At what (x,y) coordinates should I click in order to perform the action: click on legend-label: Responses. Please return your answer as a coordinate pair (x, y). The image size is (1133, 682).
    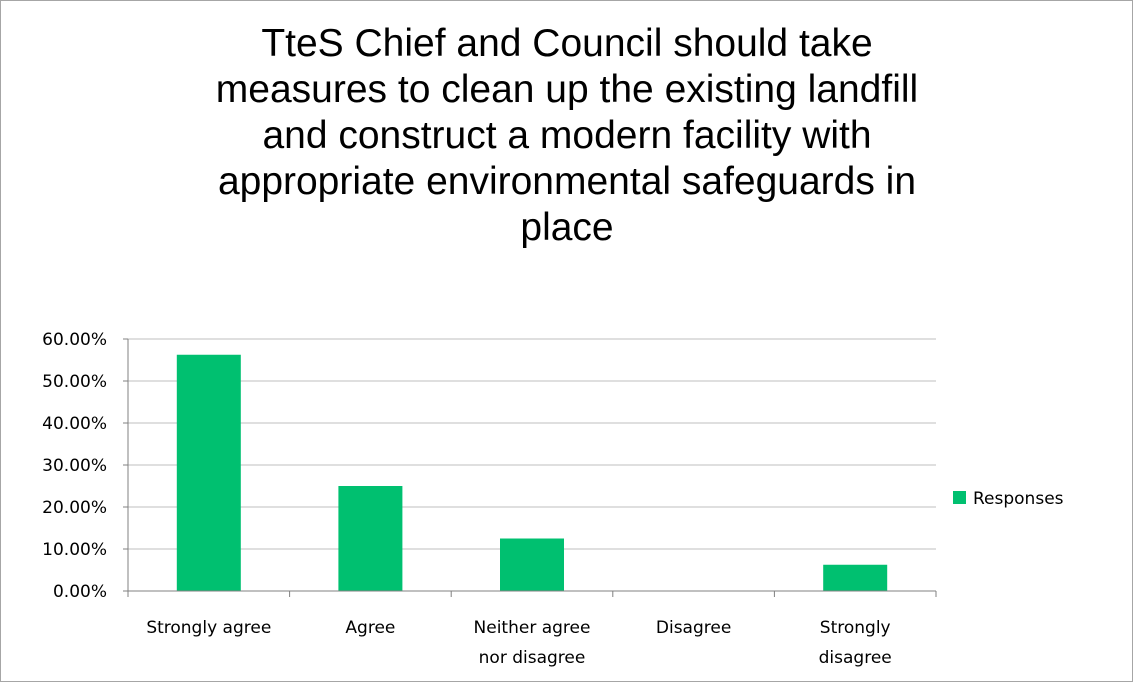
    Looking at the image, I should click on (1018, 499).